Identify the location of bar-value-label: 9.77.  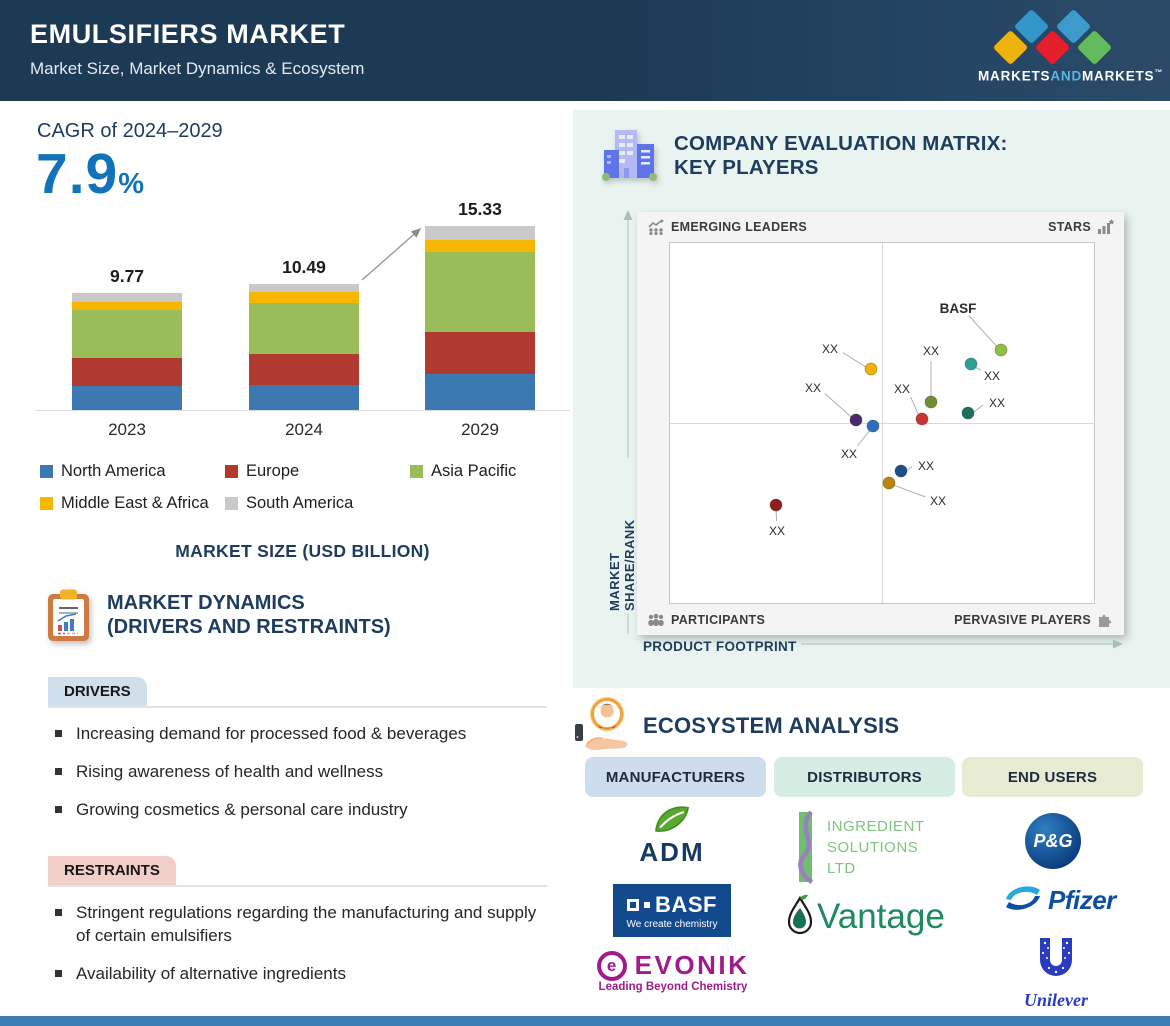
(127, 276).